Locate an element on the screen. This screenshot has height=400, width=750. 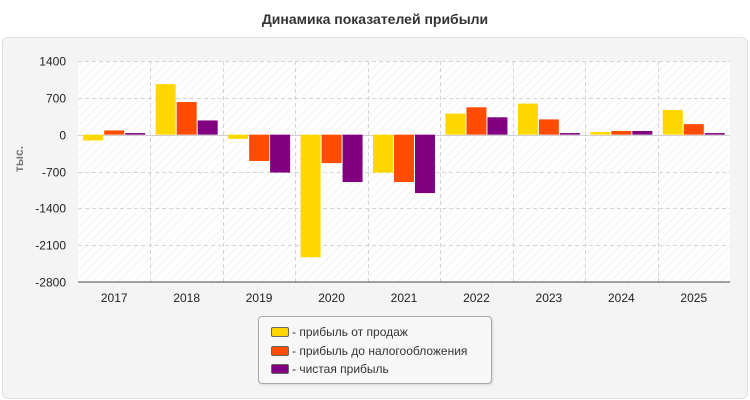
y-tick-label: -2800 is located at coordinates (50, 283).